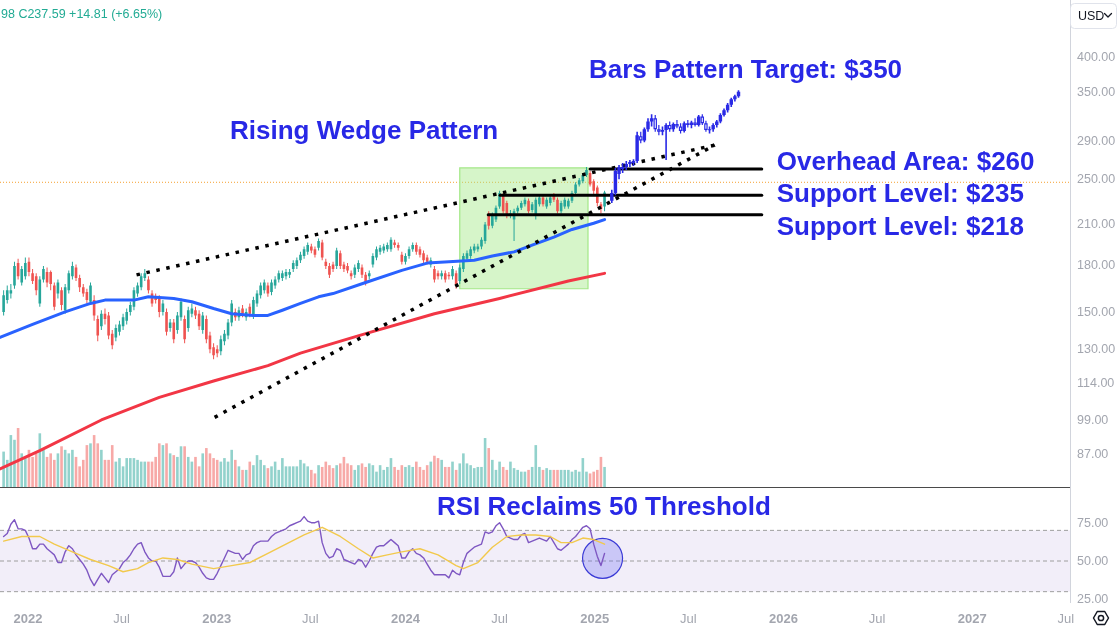  What do you see at coordinates (905, 160) in the screenshot?
I see `annotation: Overhead Area: $260` at bounding box center [905, 160].